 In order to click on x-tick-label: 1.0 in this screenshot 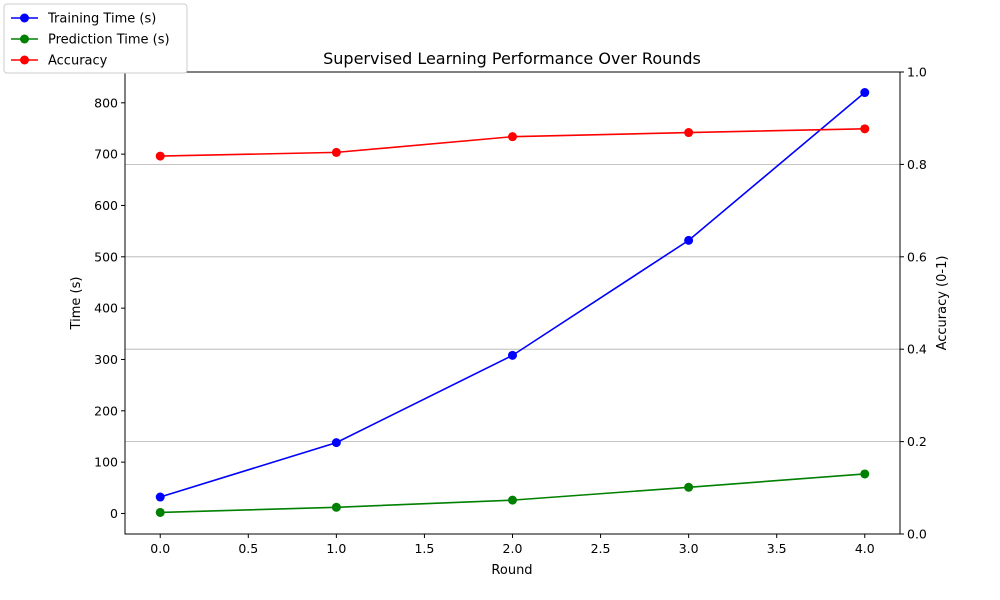, I will do `click(336, 548)`.